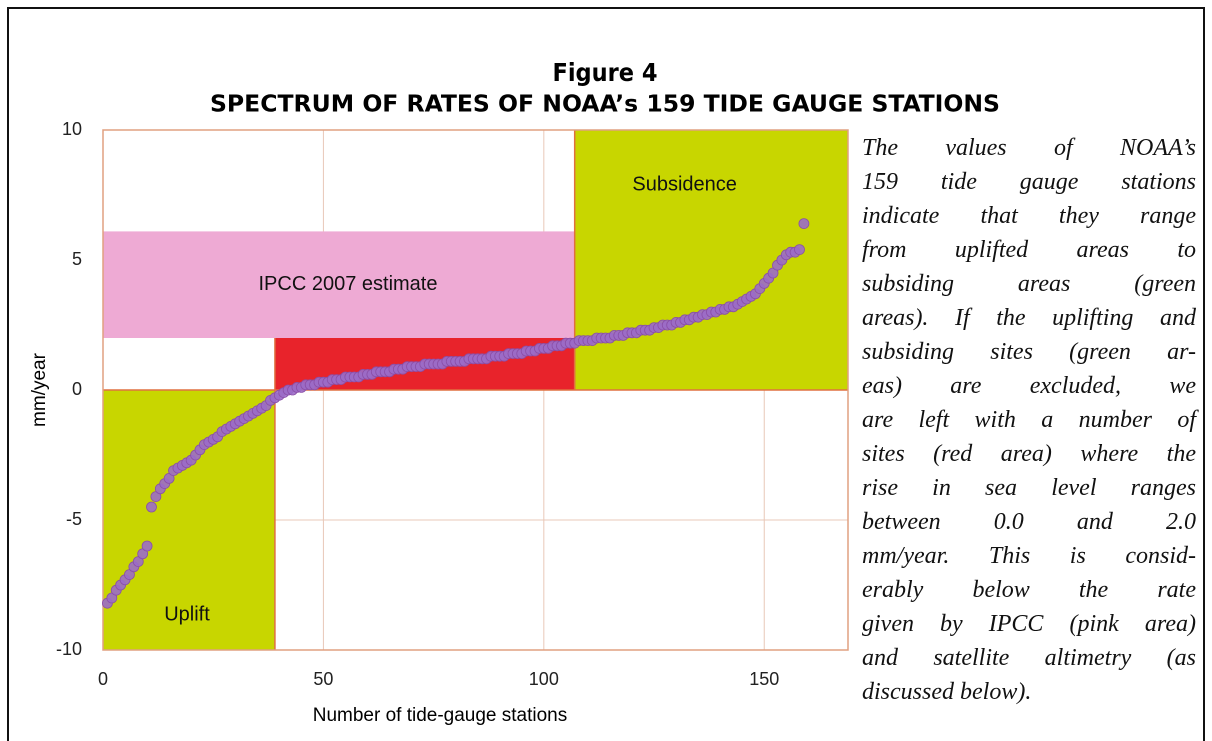 The height and width of the screenshot is (741, 1212). What do you see at coordinates (1029, 284) in the screenshot?
I see `caption-line: subsiding areas (green` at bounding box center [1029, 284].